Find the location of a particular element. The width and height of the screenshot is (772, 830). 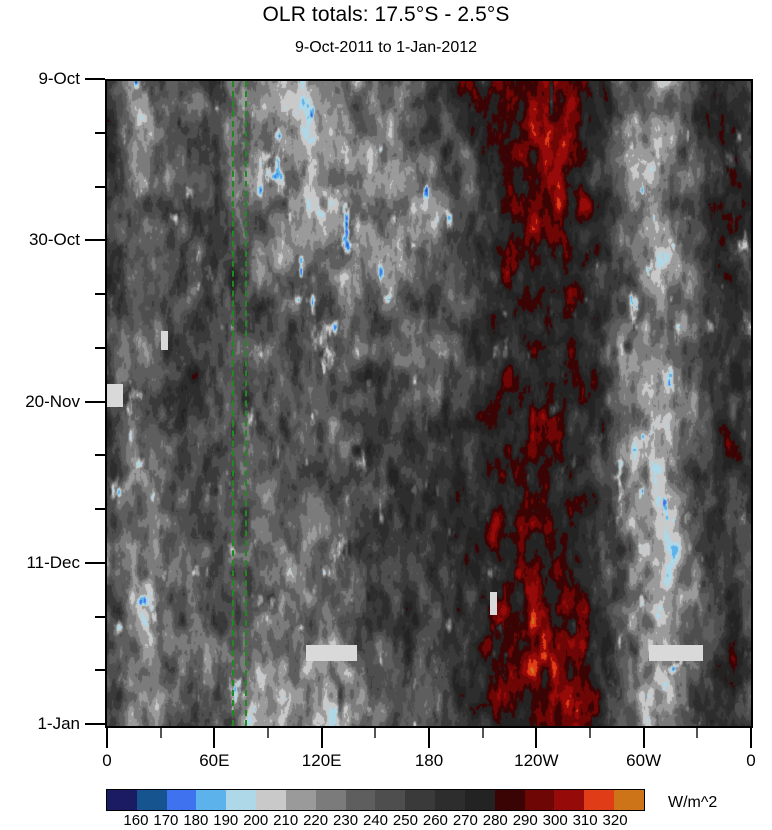

colorbar-tick-label: 180 is located at coordinates (196, 820).